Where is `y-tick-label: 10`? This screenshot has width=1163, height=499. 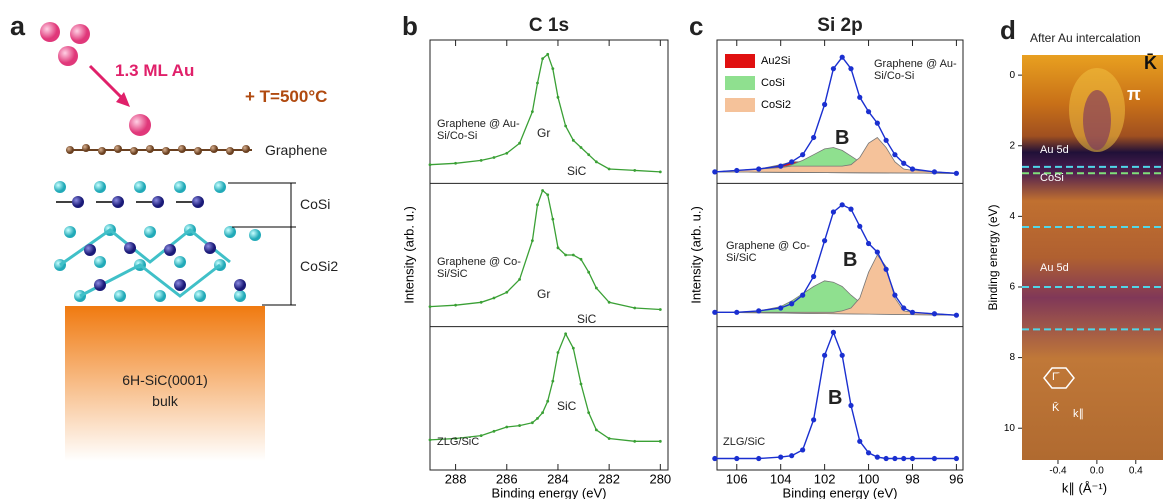
y-tick-label: 10 is located at coordinates (1010, 428).